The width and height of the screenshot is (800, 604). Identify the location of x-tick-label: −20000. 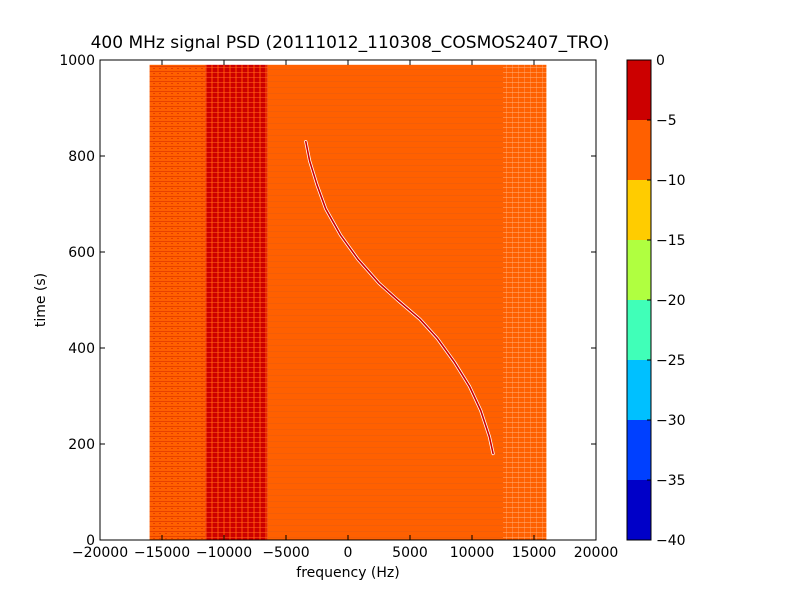
(100, 553).